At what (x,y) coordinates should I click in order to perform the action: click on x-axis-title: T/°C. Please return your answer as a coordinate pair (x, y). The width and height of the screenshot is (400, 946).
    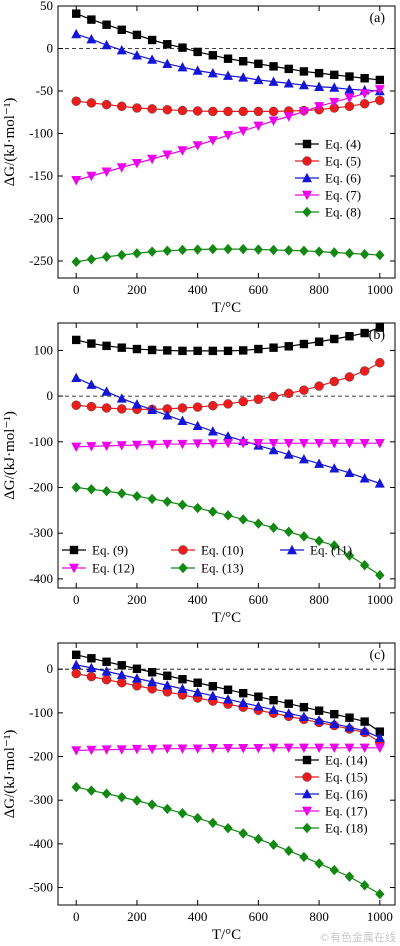
    Looking at the image, I should click on (226, 935).